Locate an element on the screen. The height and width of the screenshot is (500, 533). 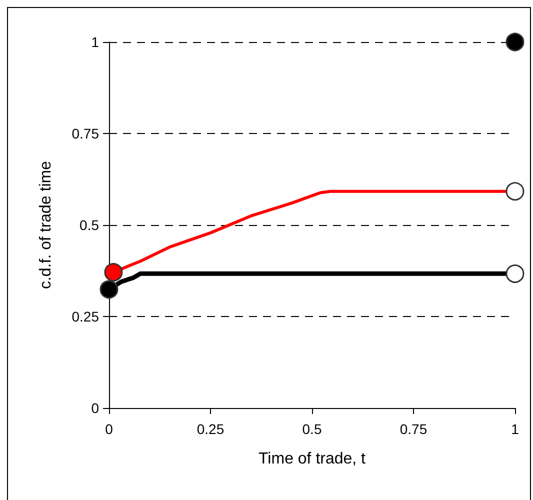
x-axis-title: Time of trade, t is located at coordinates (312, 459).